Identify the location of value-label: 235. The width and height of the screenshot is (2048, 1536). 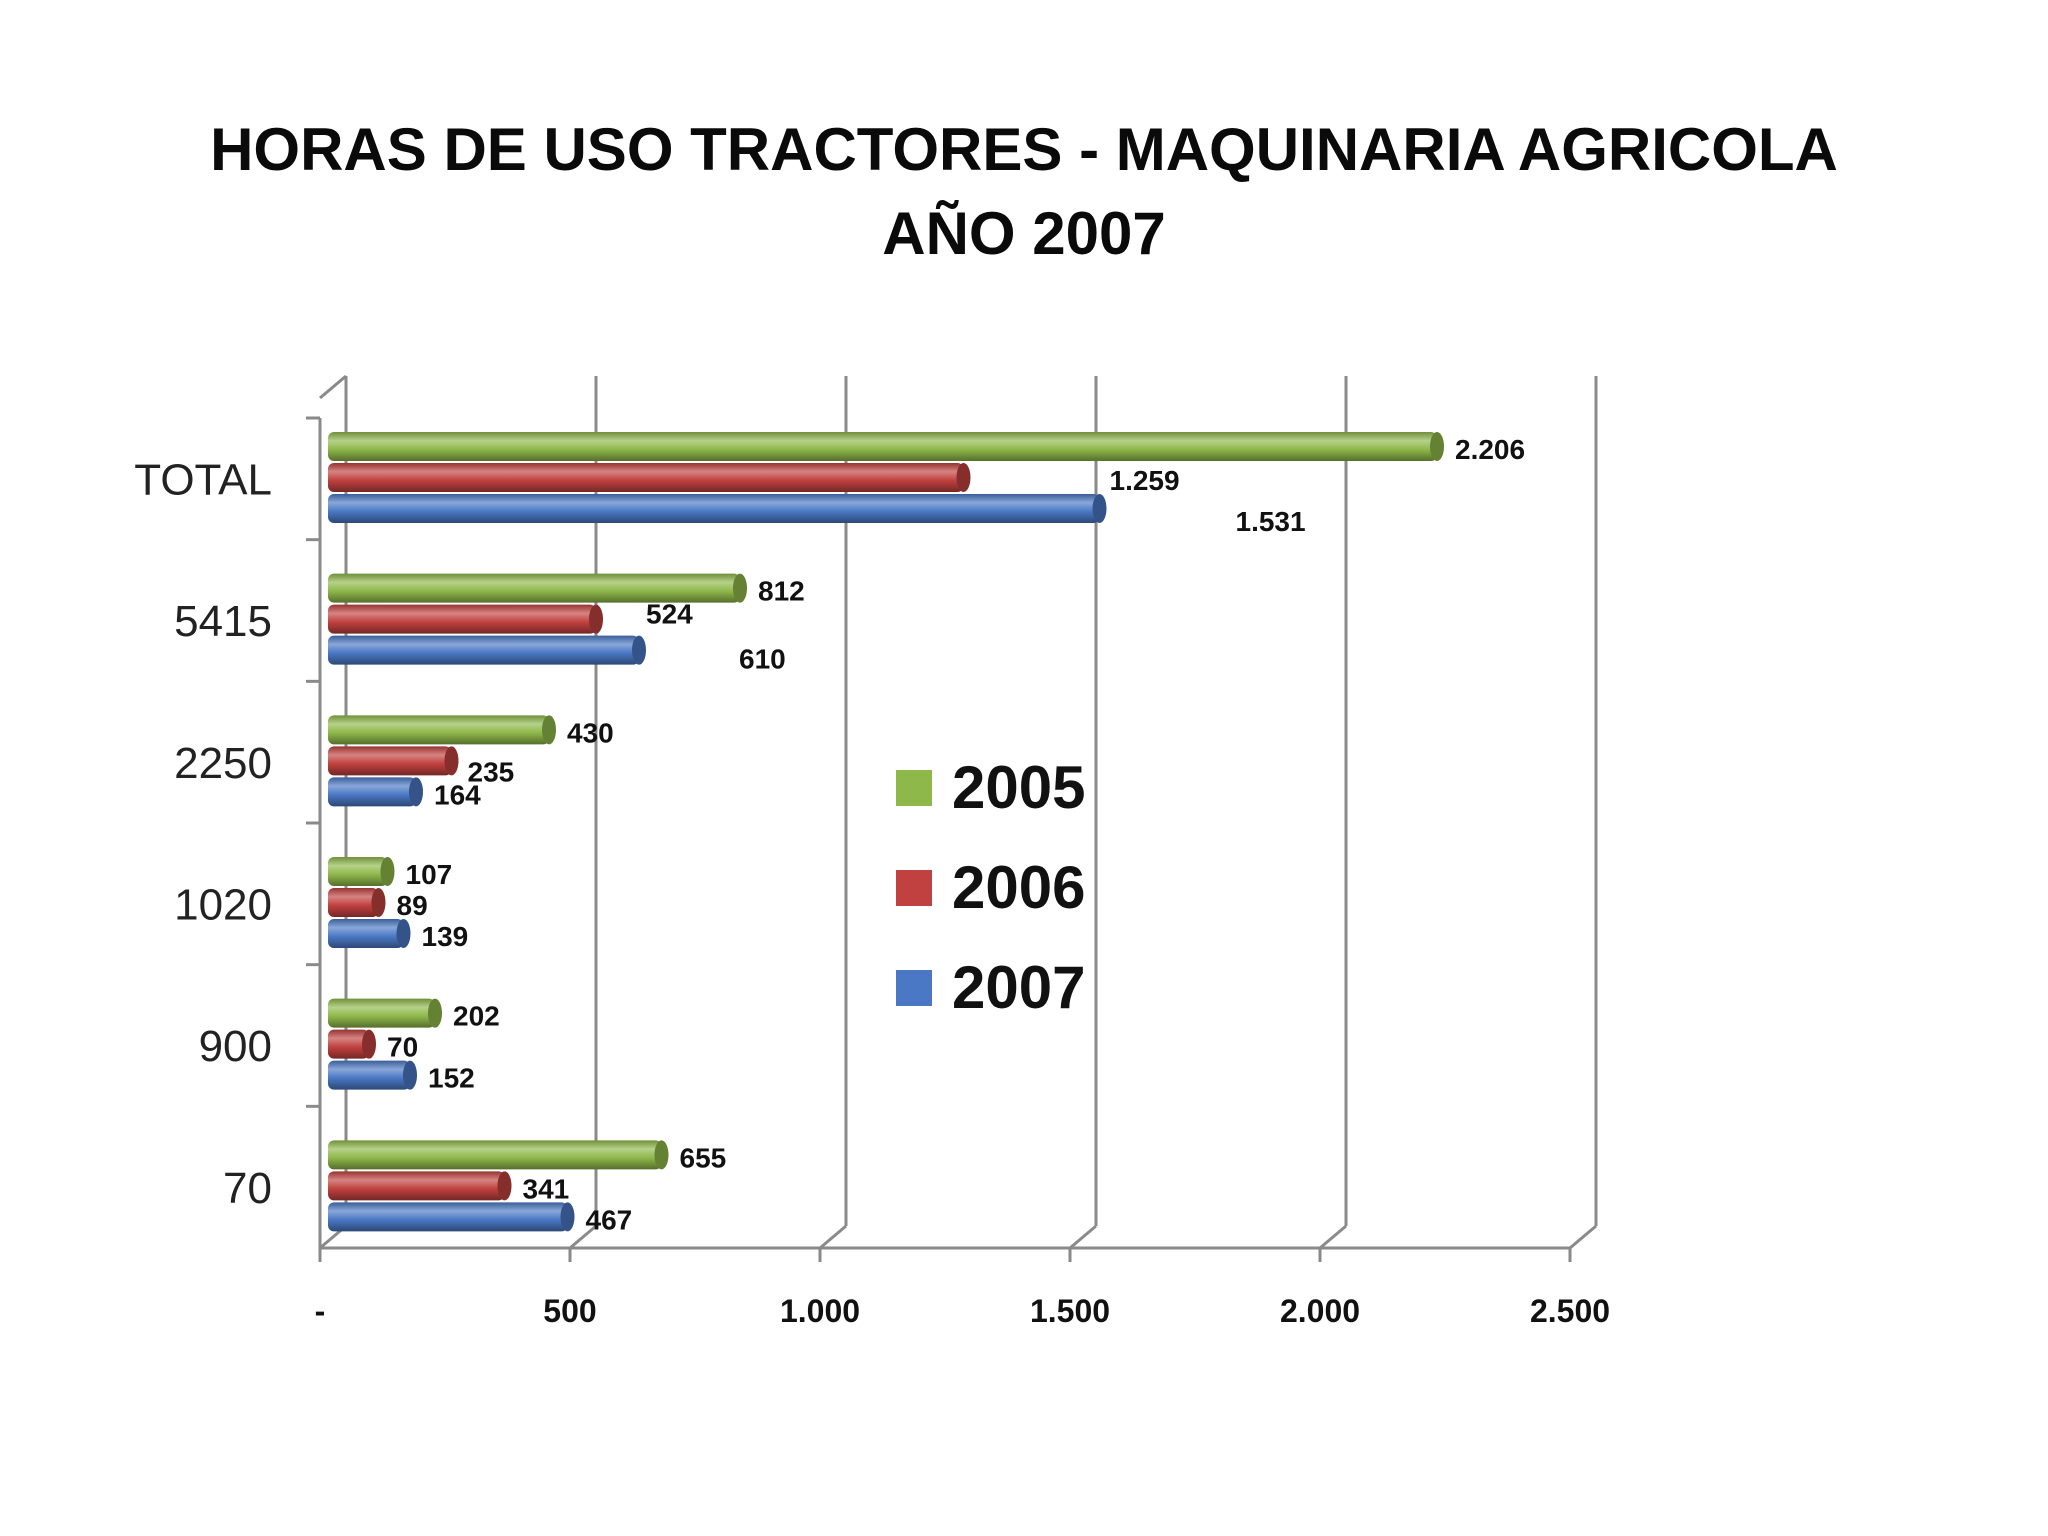
(491, 771).